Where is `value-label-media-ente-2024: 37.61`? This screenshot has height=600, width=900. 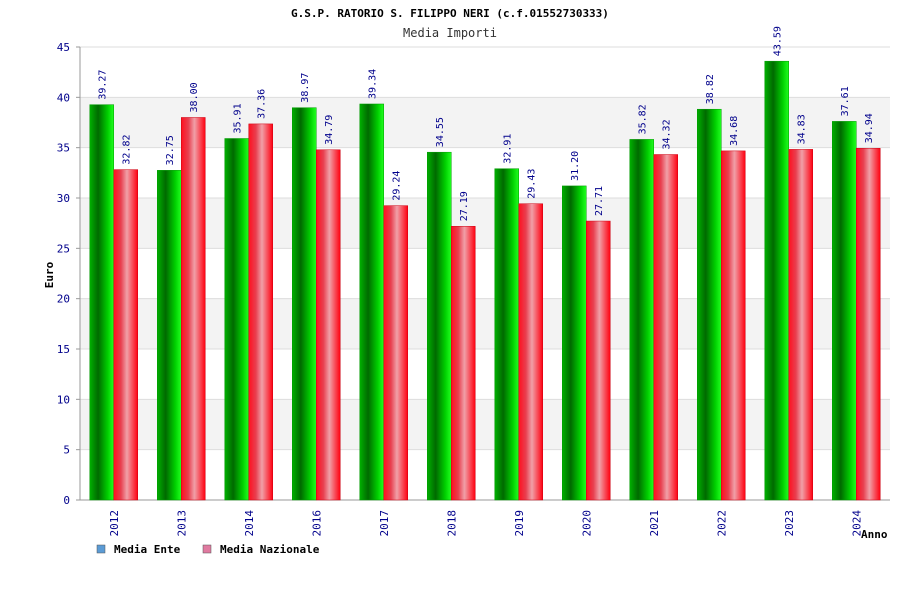 value-label-media-ente-2024: 37.61 is located at coordinates (845, 101).